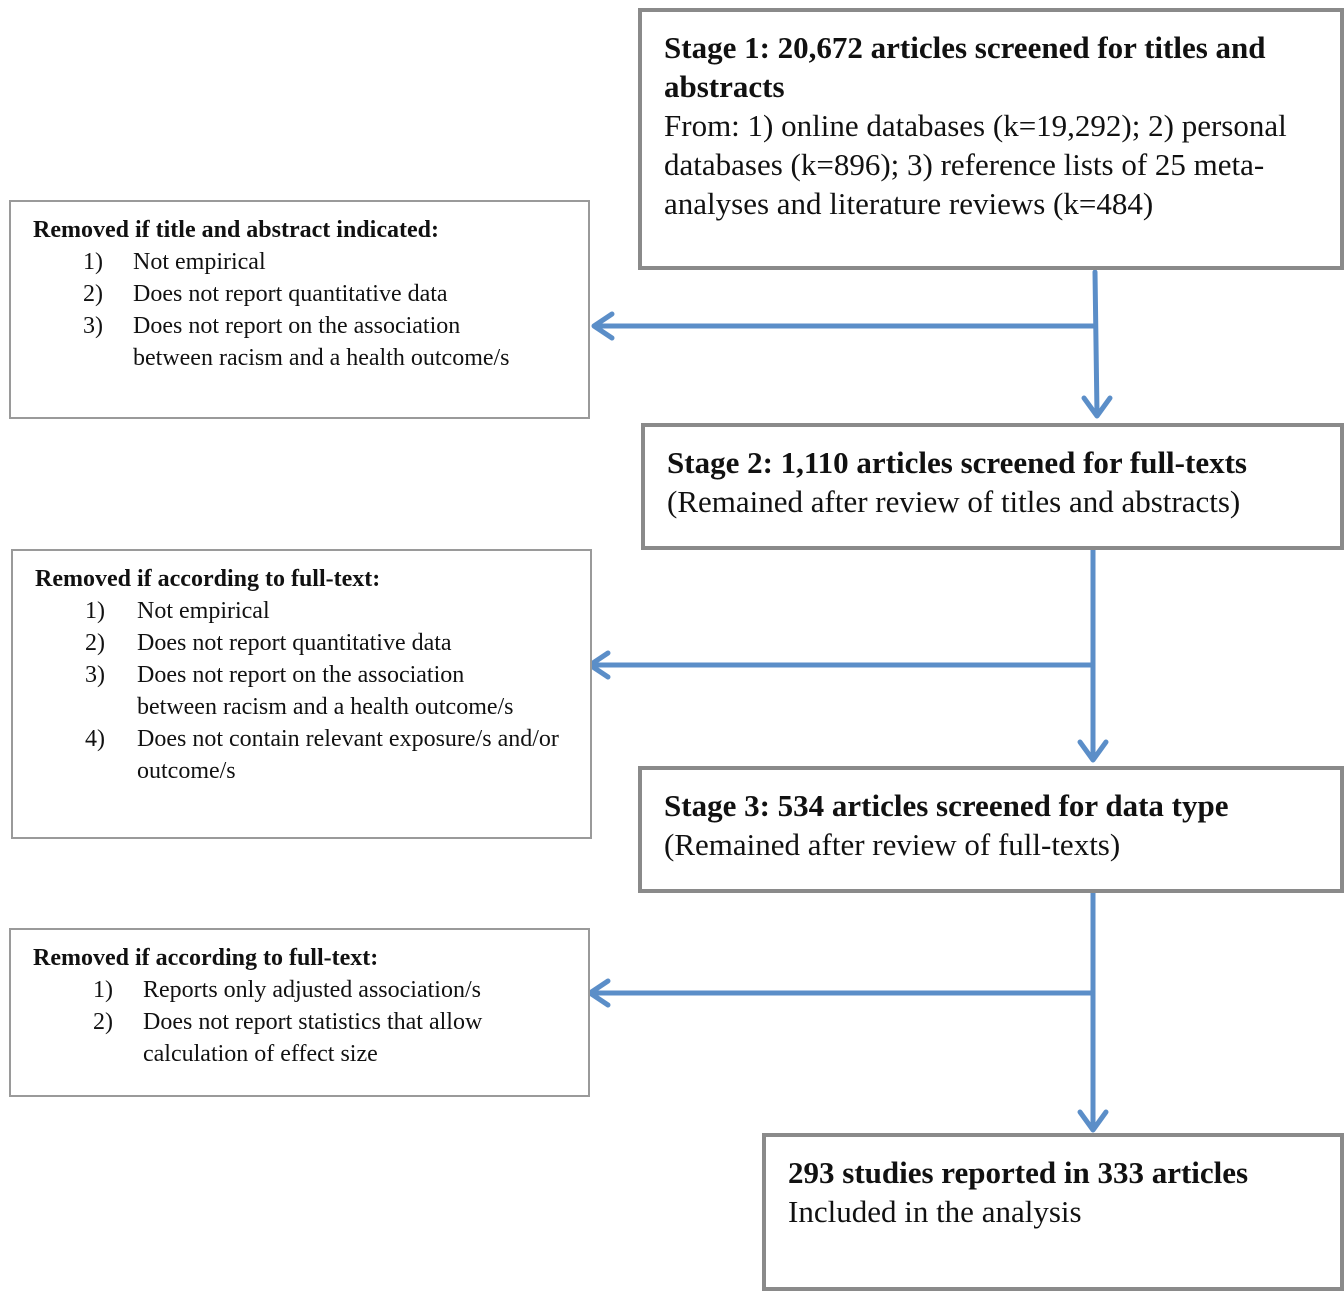 Image resolution: width=1344 pixels, height=1291 pixels. I want to click on exclusion2-item-text: Not empirical, so click(203, 611).